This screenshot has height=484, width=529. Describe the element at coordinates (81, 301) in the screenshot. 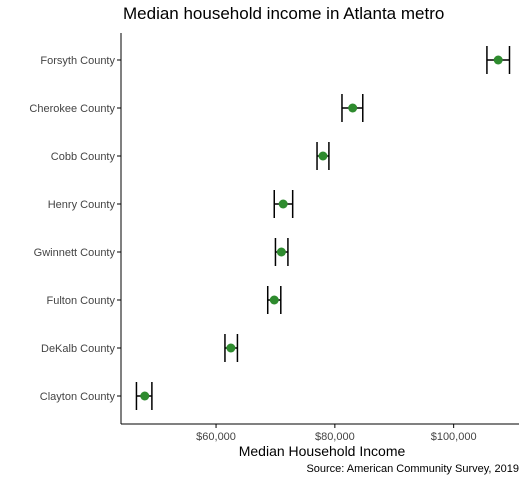

I see `y-tick-label: Fulton County` at that location.